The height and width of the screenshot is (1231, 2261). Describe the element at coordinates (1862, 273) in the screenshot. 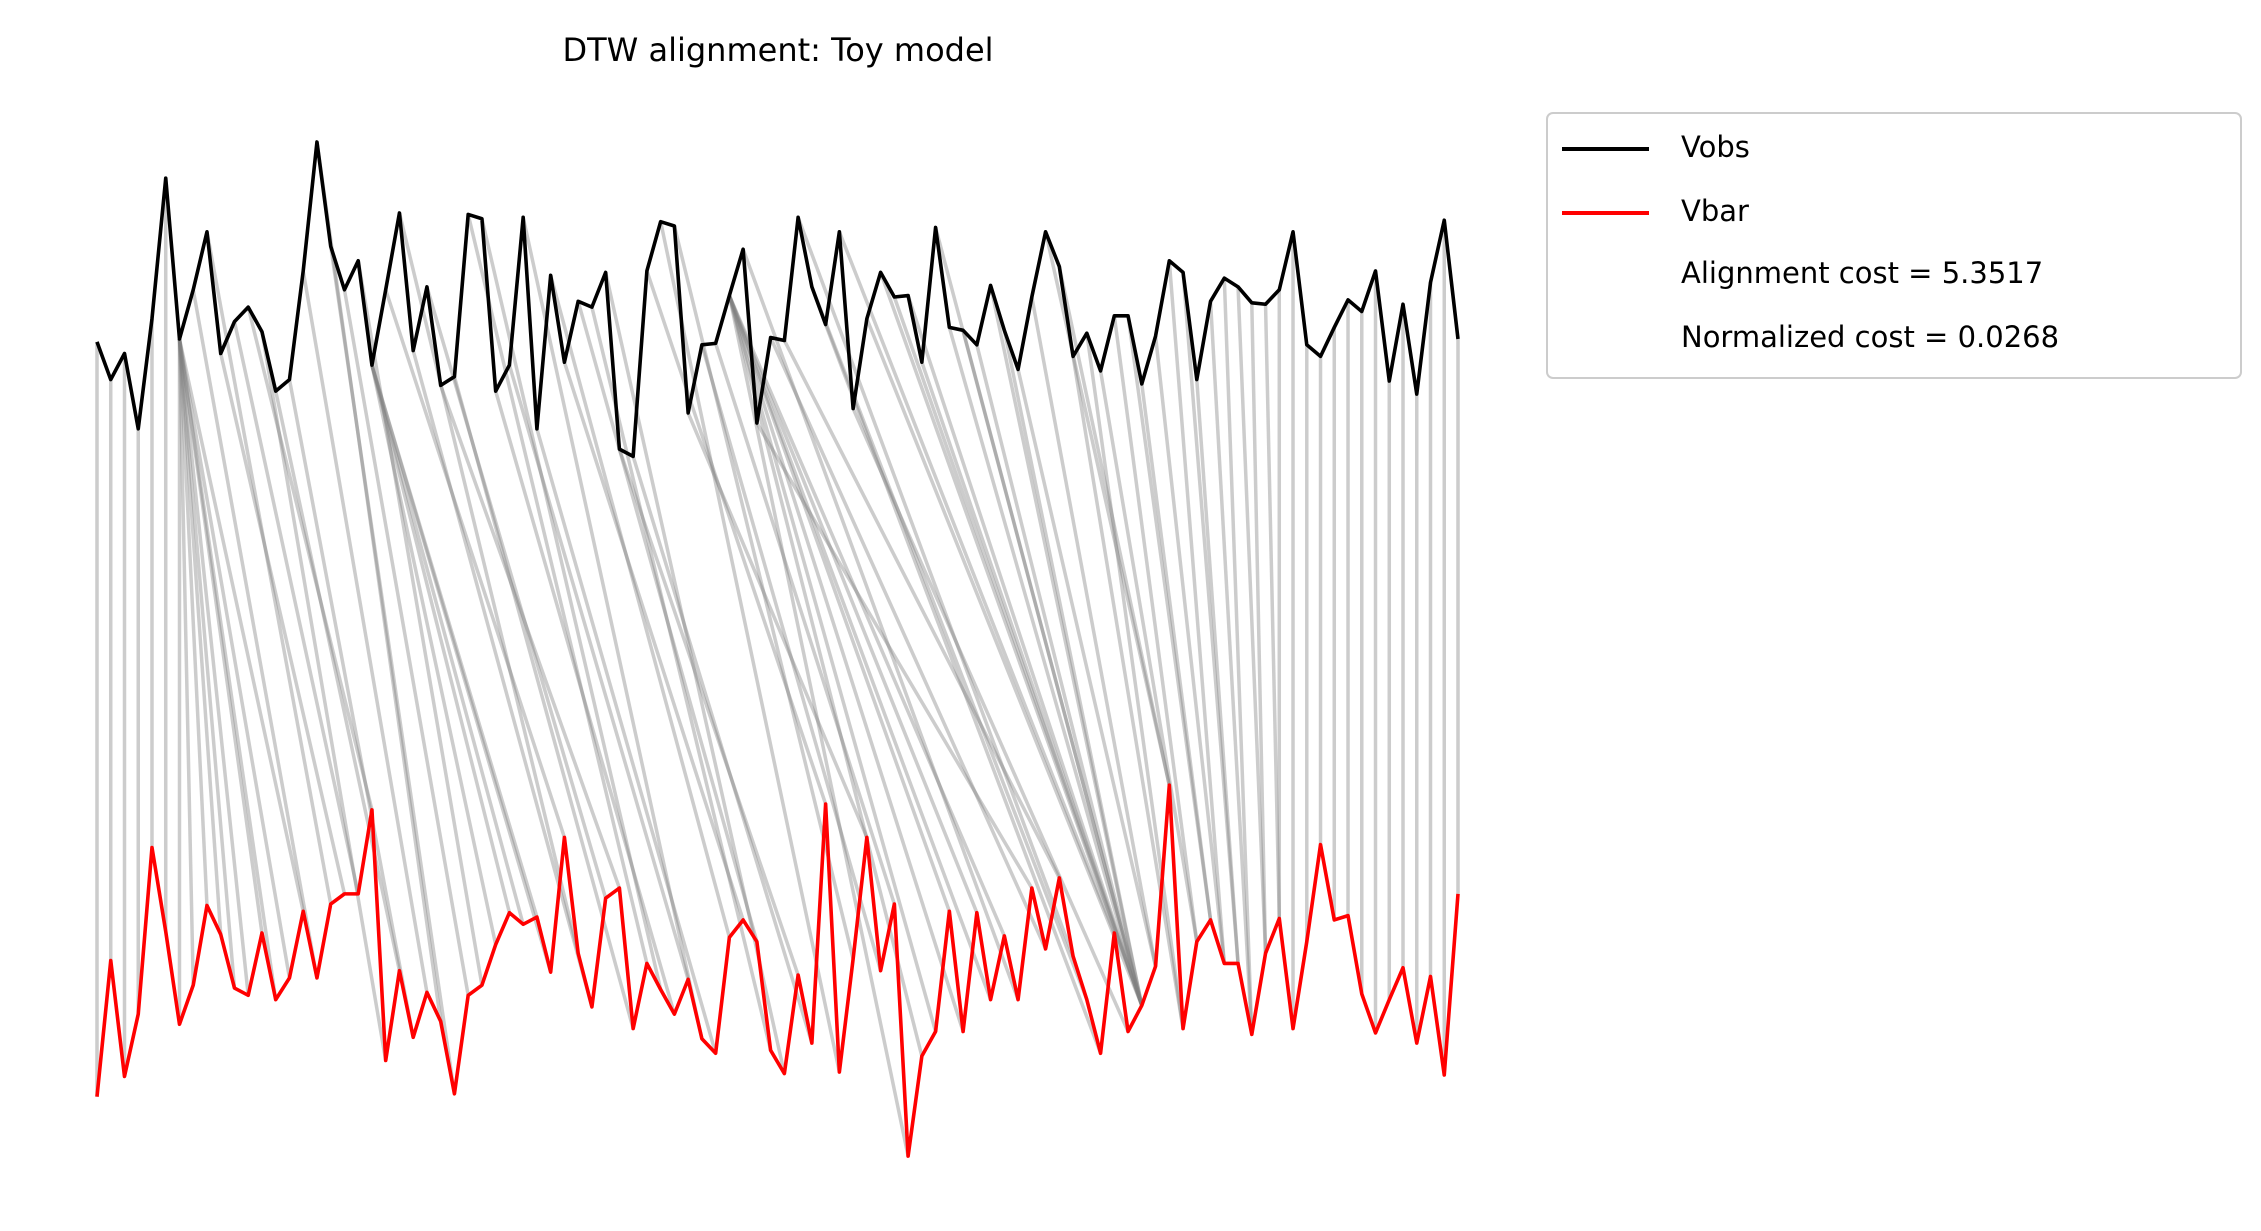

I see `legend-annotation: Alignment cost = 5.3517` at that location.